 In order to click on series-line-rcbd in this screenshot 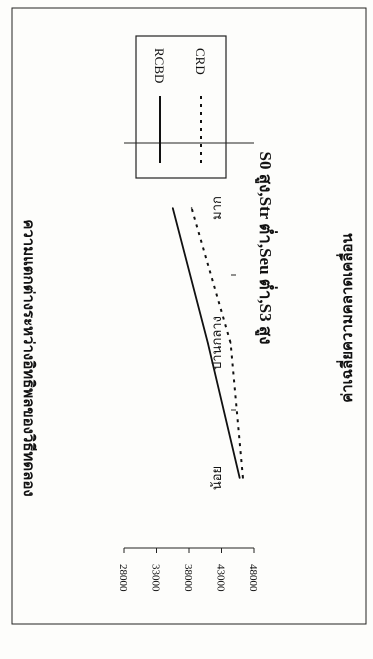, I will do `click(206, 343)`.